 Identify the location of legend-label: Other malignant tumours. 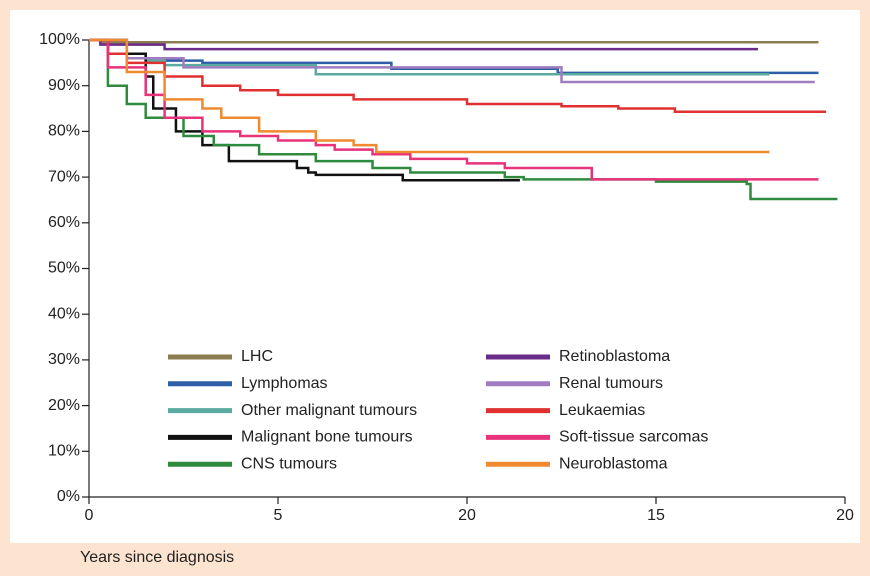
(329, 410).